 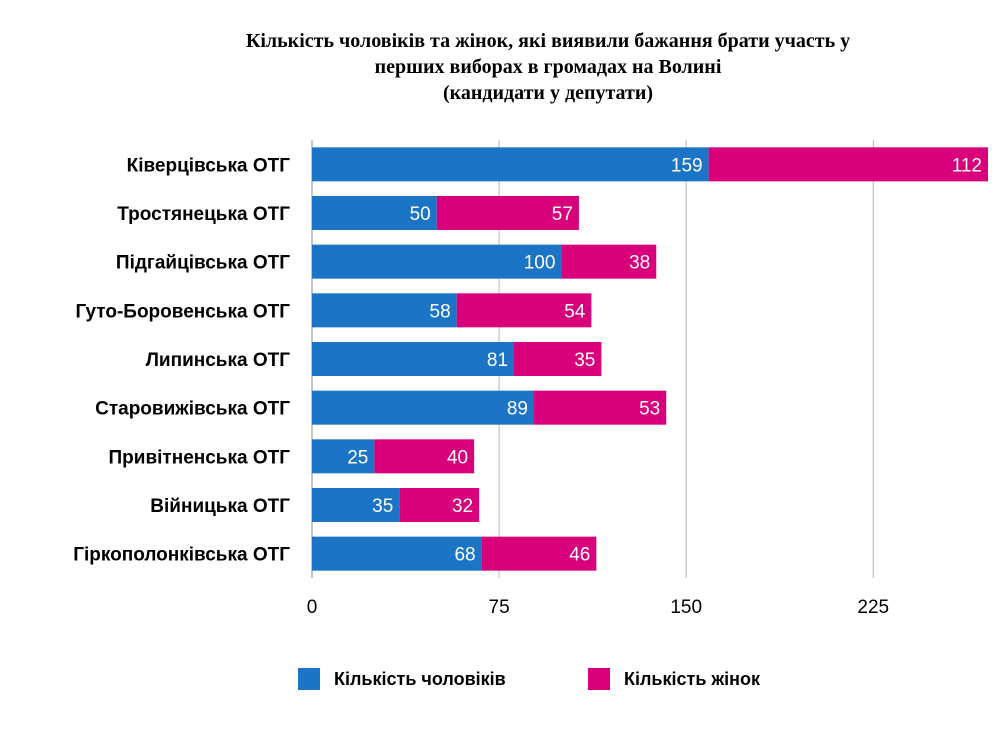 I want to click on data-label-men-4: 81, so click(x=497, y=360).